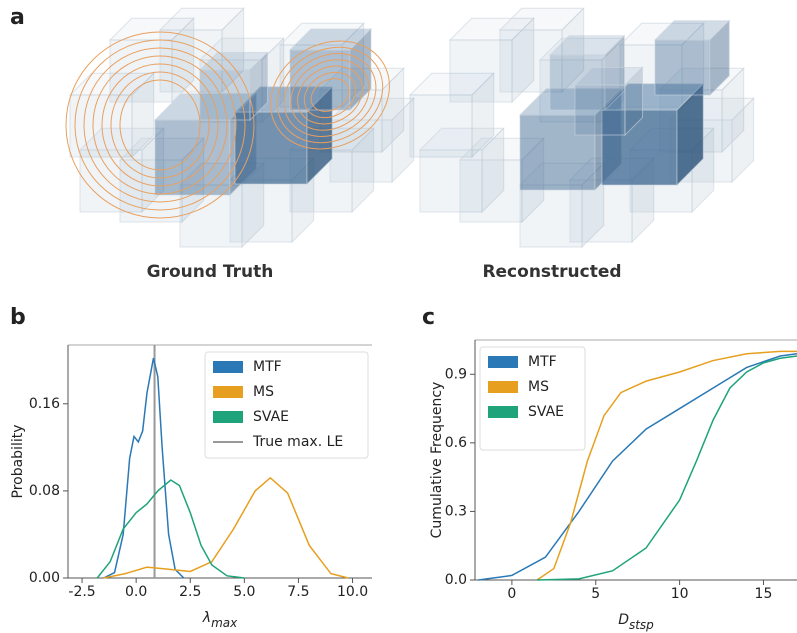 The height and width of the screenshot is (633, 797). Describe the element at coordinates (44, 578) in the screenshot. I see `y-tick-label: 0.00` at that location.